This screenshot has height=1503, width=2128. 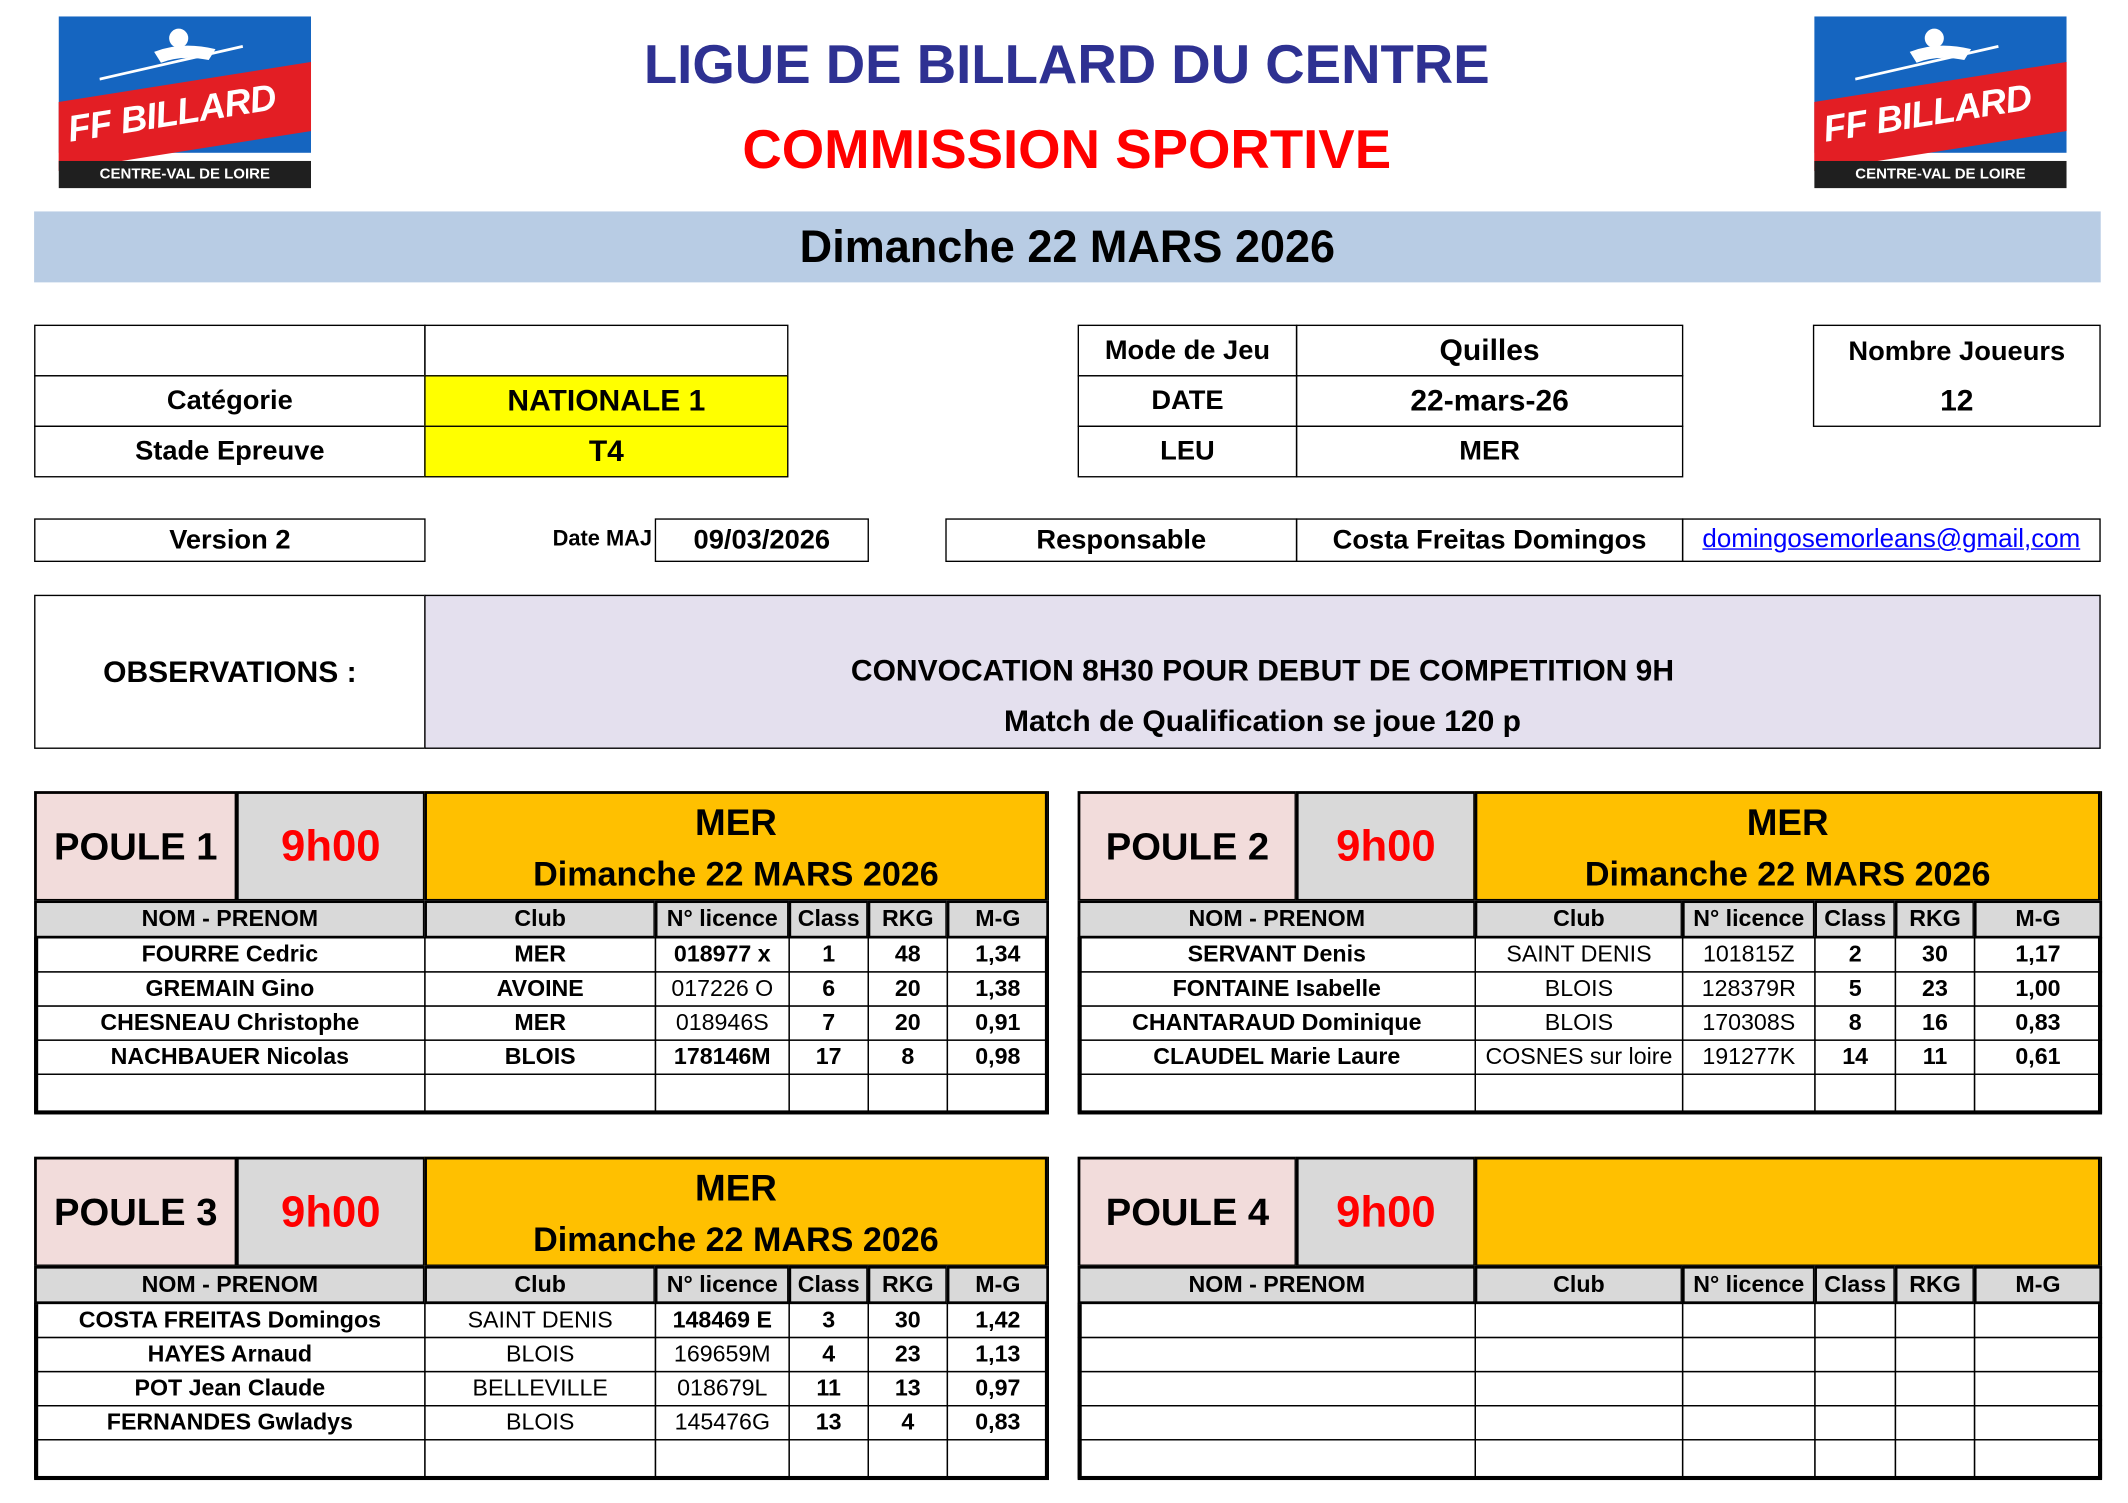 I want to click on poule-lieu, so click(x=1787, y=1188).